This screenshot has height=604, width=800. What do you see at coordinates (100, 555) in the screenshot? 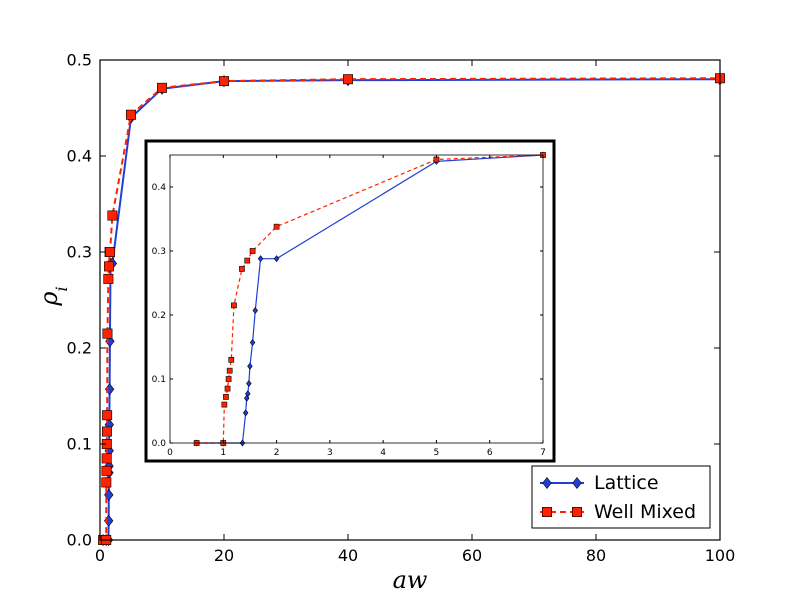
I see `main-x-tick-label-0: 0` at bounding box center [100, 555].